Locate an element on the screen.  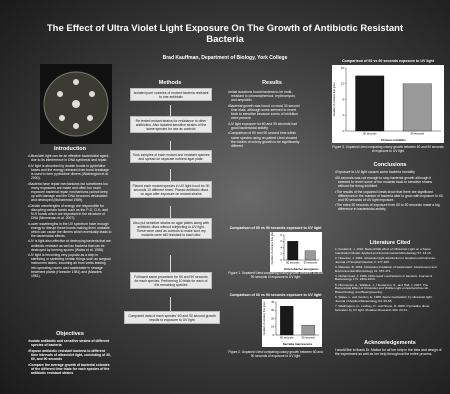
y-tick-label: 6 is located at coordinates (282, 241).